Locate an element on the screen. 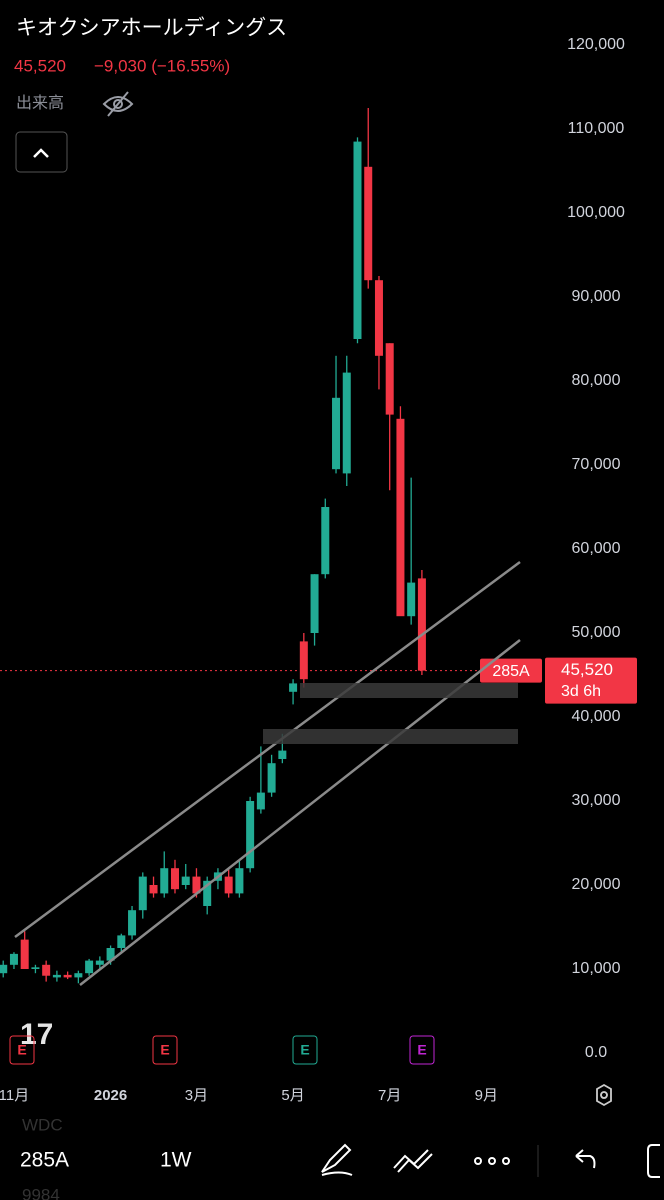 The width and height of the screenshot is (664, 1200). symbol-tag-bg is located at coordinates (511, 670).